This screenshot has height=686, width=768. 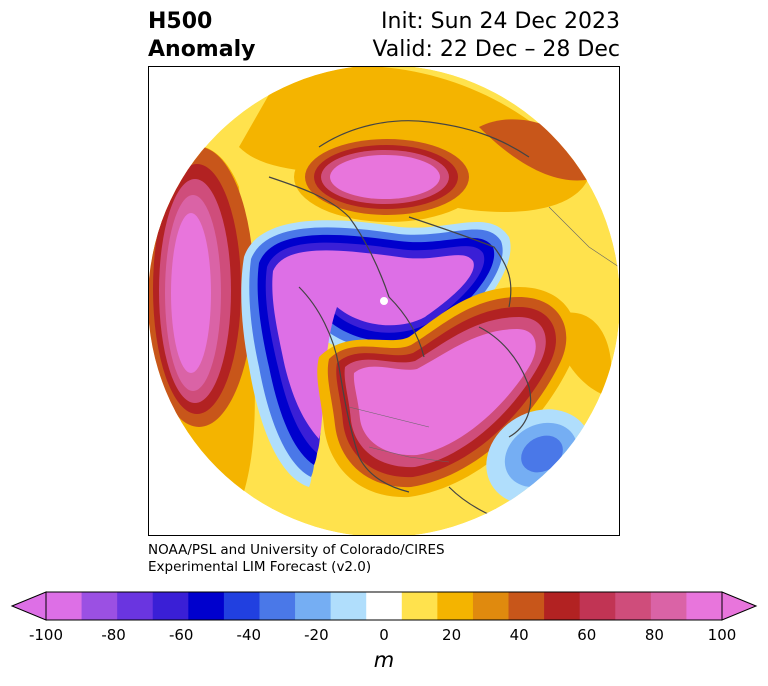 What do you see at coordinates (113, 635) in the screenshot?
I see `colorbar-tick-label: -80` at bounding box center [113, 635].